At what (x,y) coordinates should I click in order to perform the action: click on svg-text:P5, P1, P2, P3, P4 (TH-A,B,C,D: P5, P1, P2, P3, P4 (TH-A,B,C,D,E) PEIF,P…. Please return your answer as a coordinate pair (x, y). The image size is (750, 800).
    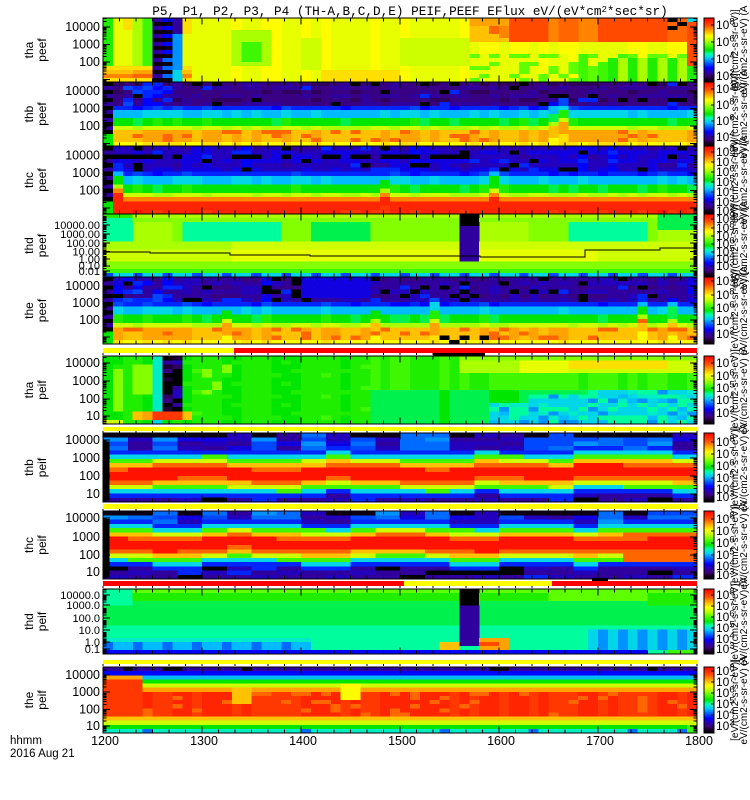
    Looking at the image, I should click on (410, 11).